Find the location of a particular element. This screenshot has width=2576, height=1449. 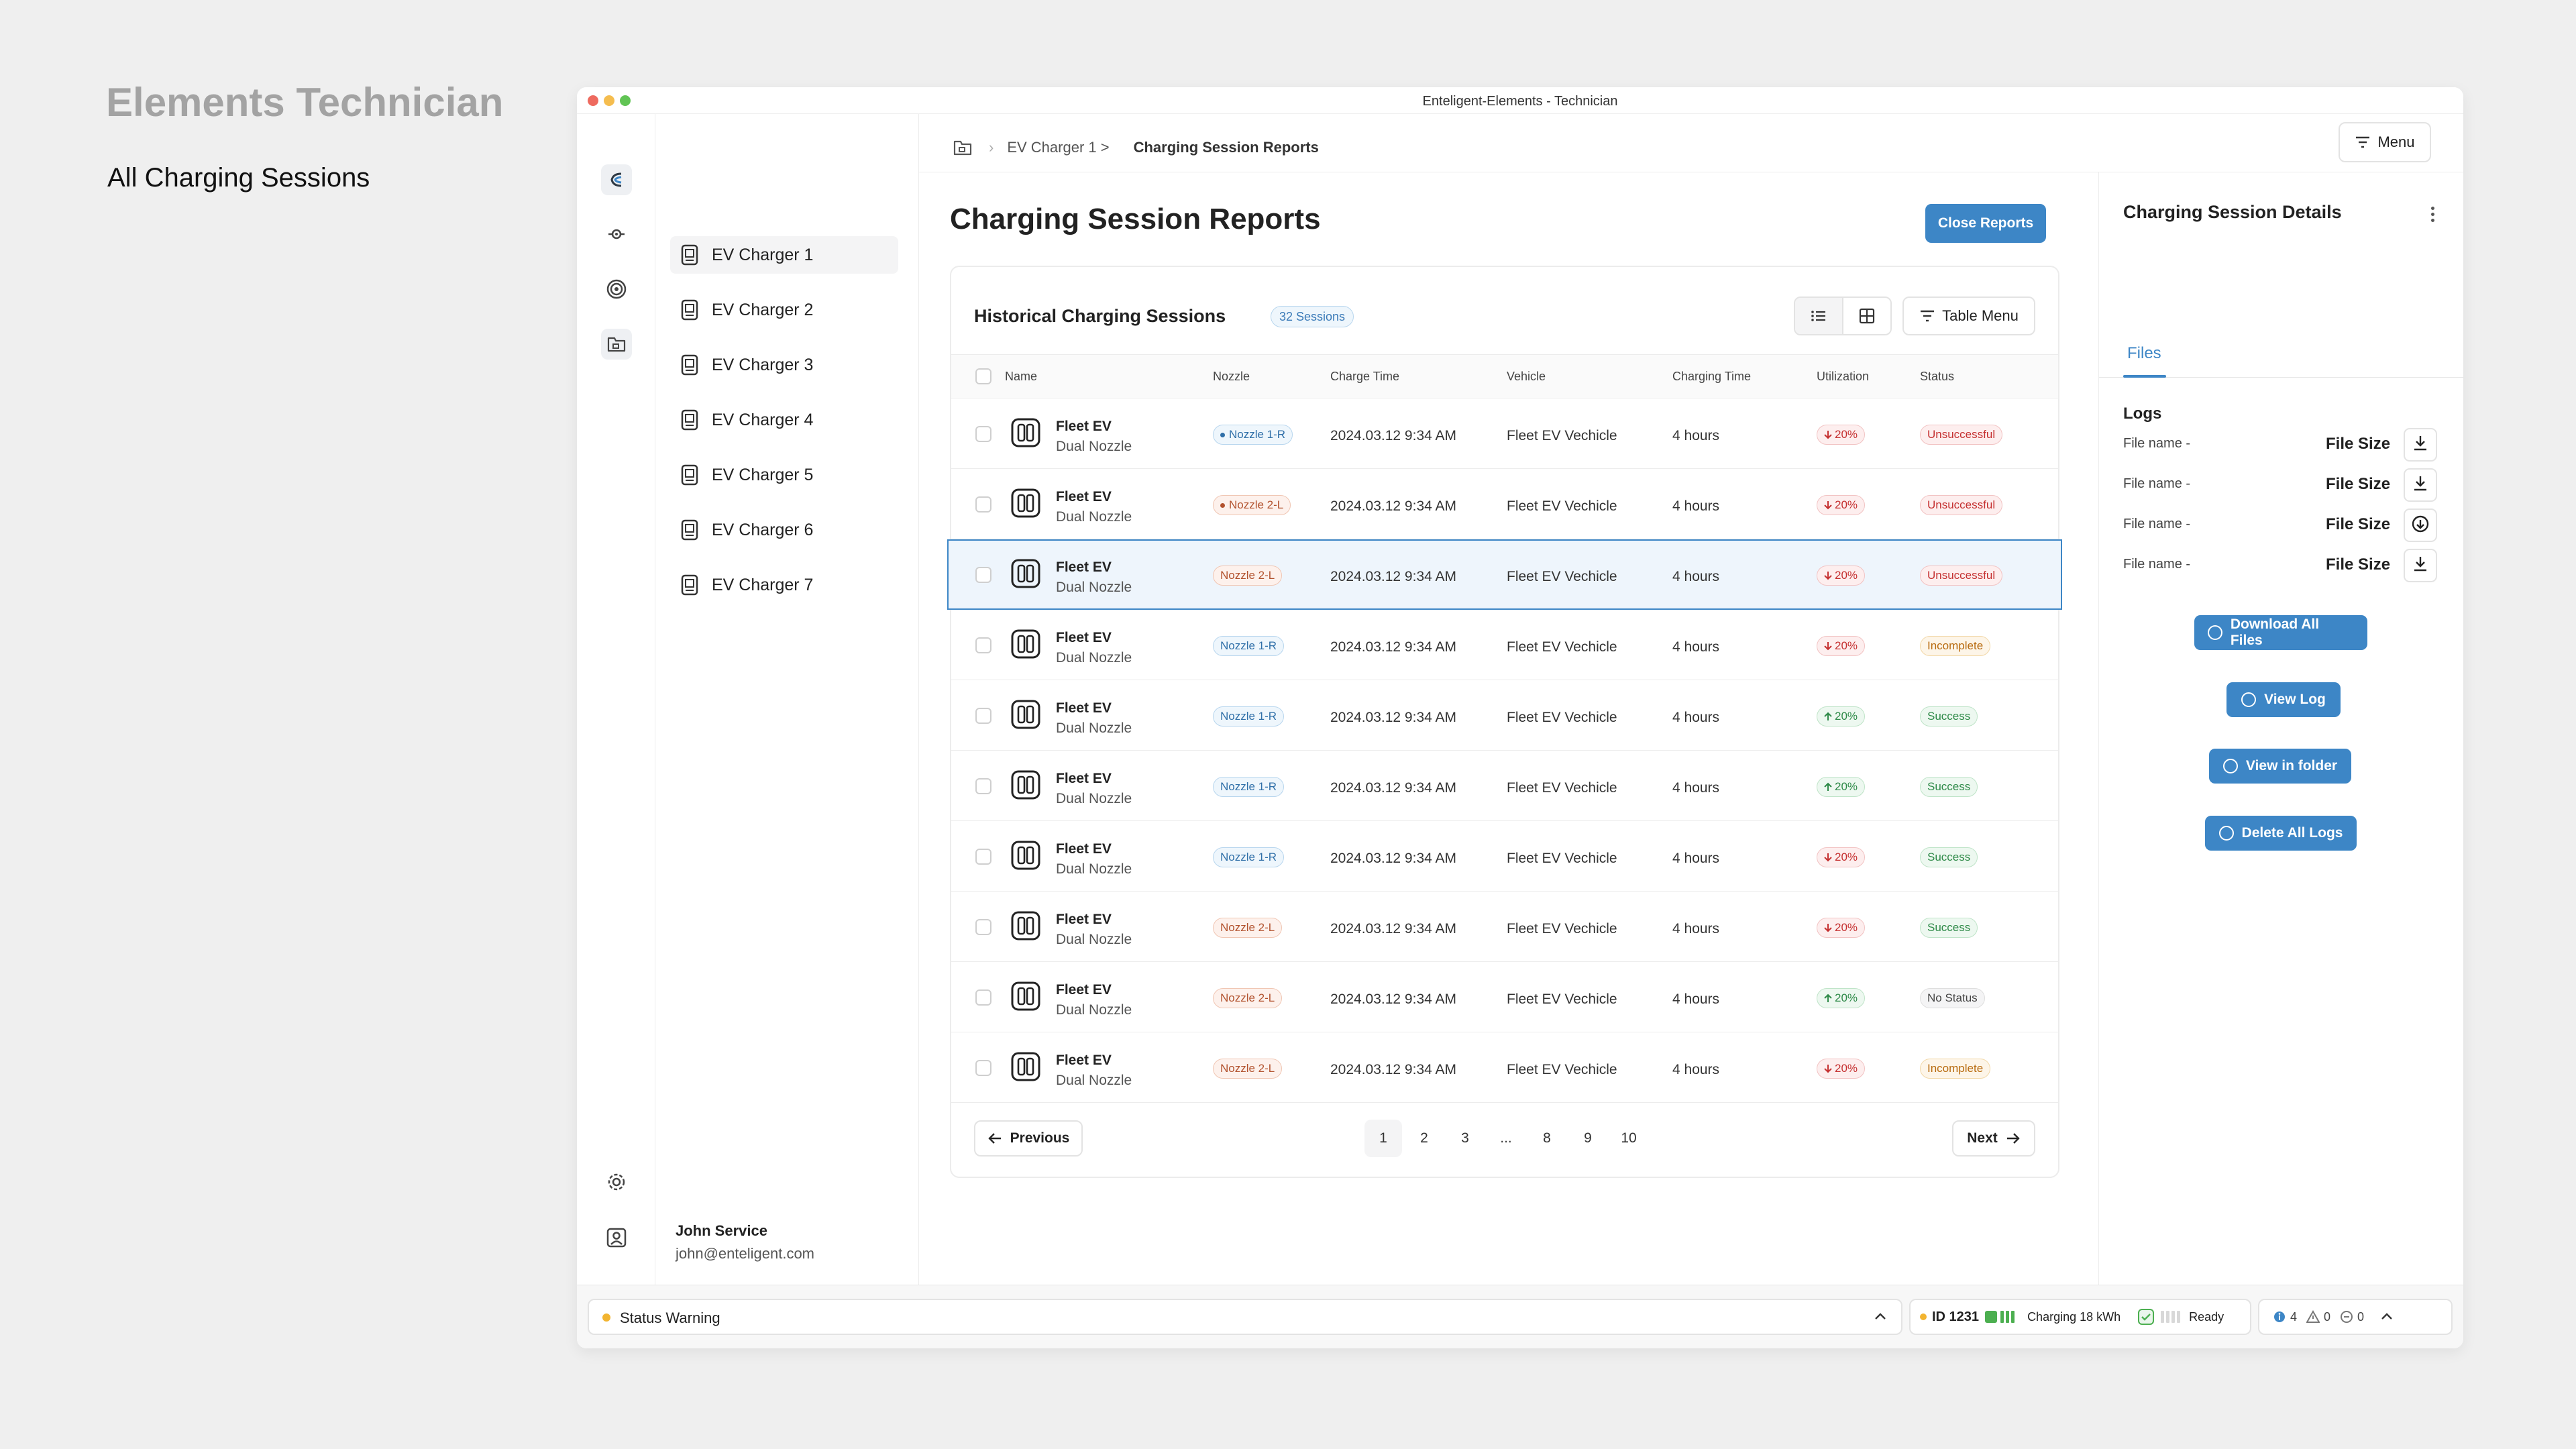

column-header-name: Name is located at coordinates (1021, 376).